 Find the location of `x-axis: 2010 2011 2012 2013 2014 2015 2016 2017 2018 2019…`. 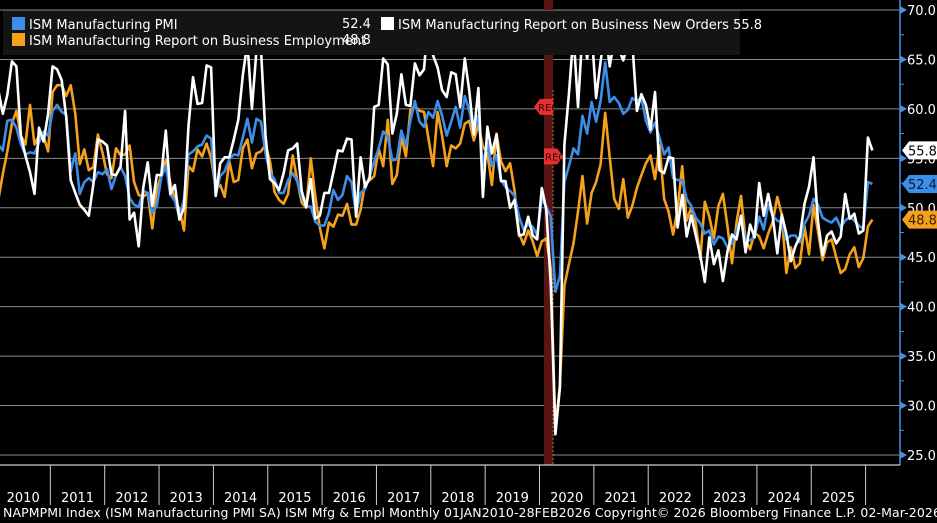

x-axis: 2010 2011 2012 2013 2014 2015 2016 2017 2018 2019… is located at coordinates (450, 485).